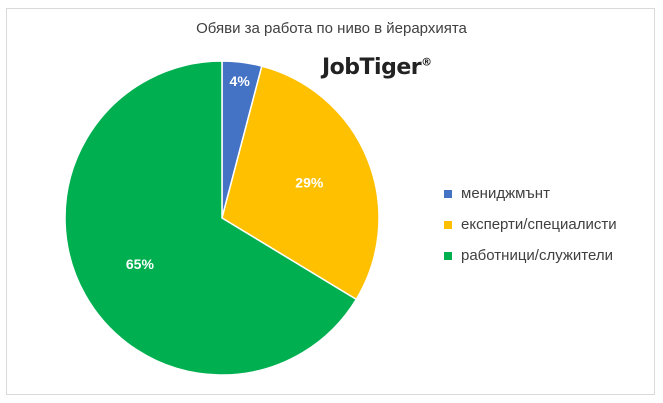 The image size is (663, 403). I want to click on data-label-management: 4%, so click(240, 81).